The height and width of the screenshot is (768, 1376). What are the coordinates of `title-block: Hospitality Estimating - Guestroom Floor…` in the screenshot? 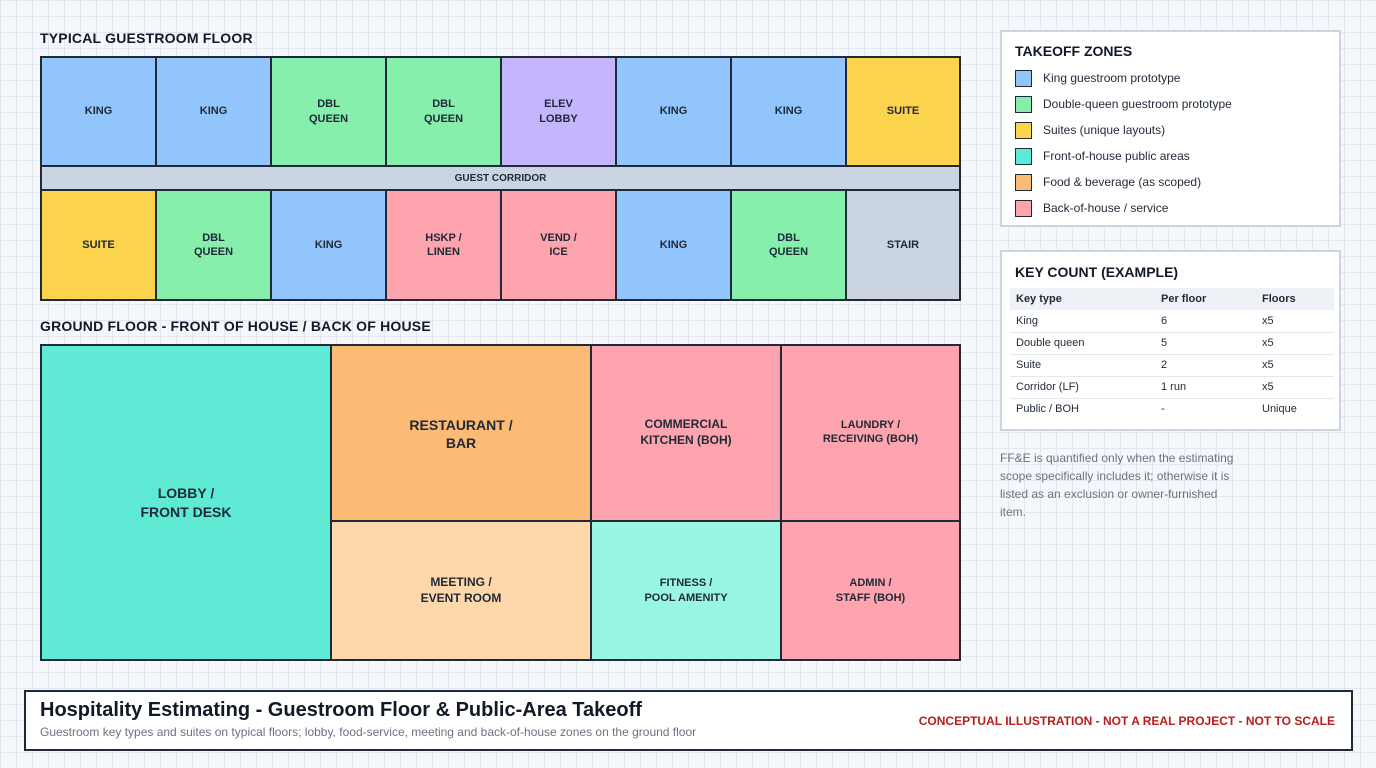 It's located at (688, 720).